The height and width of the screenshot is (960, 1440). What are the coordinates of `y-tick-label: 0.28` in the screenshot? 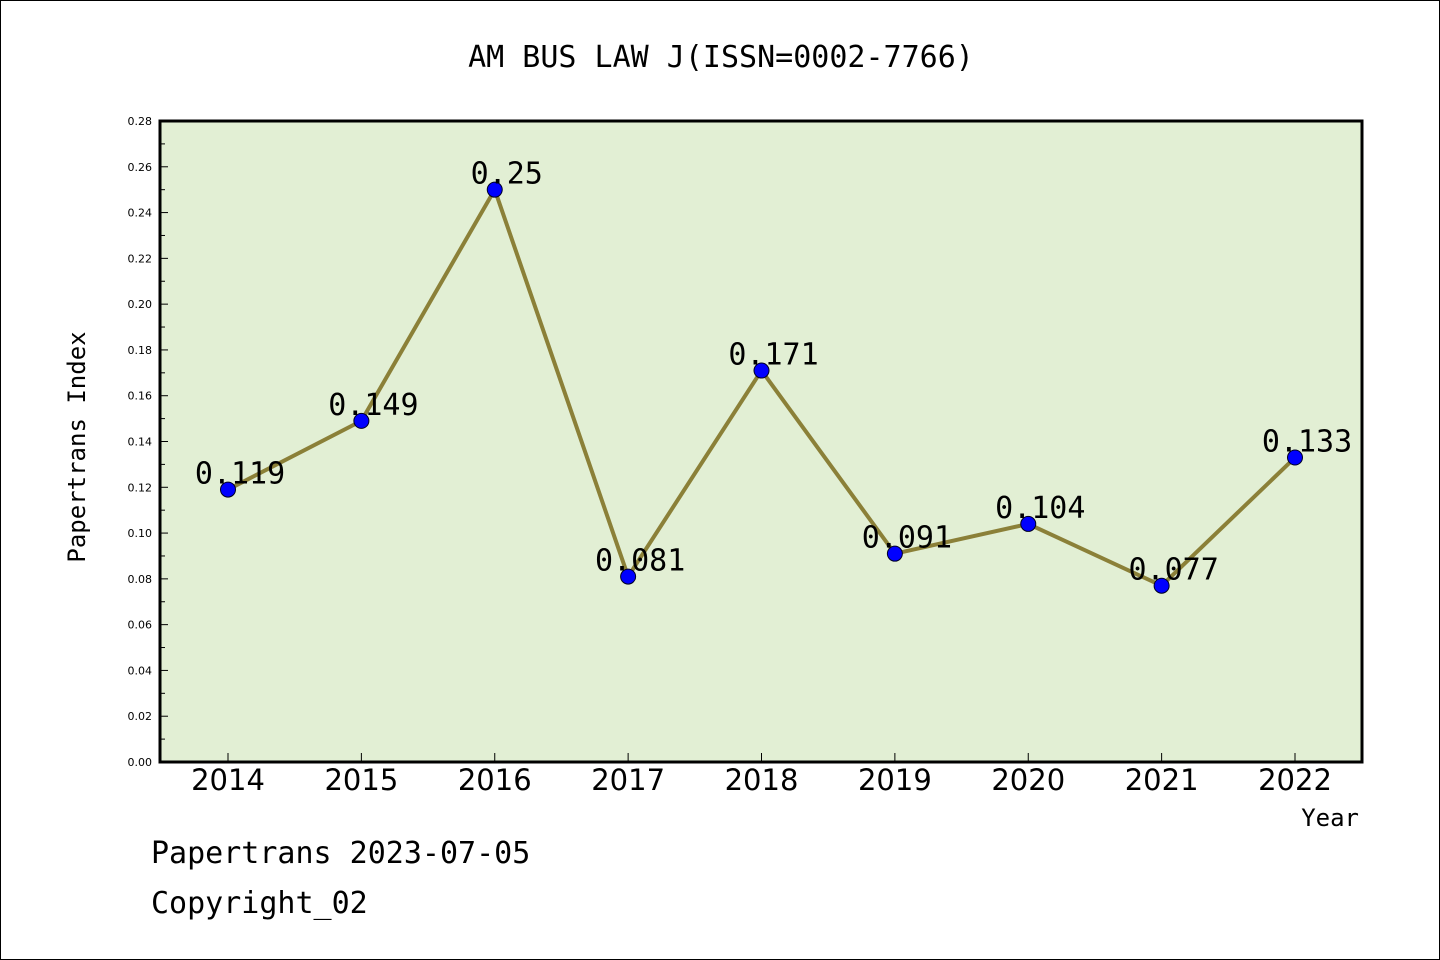 It's located at (140, 121).